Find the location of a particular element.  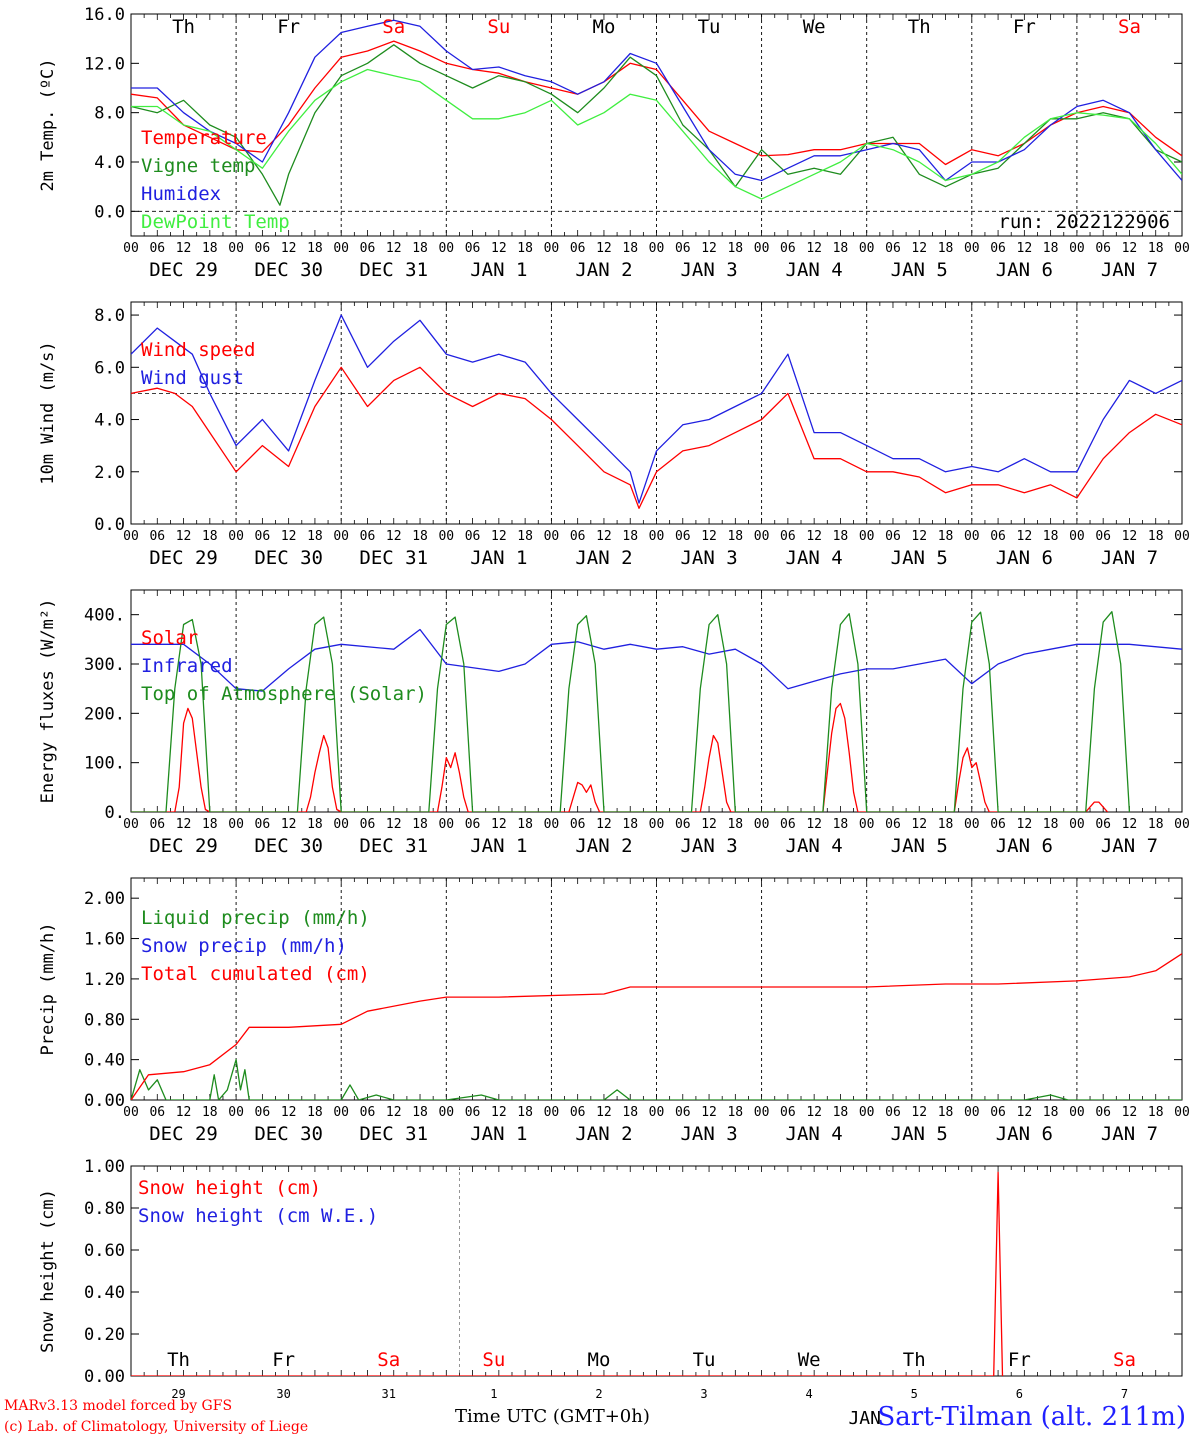

weekday-label: Su is located at coordinates (498, 27).